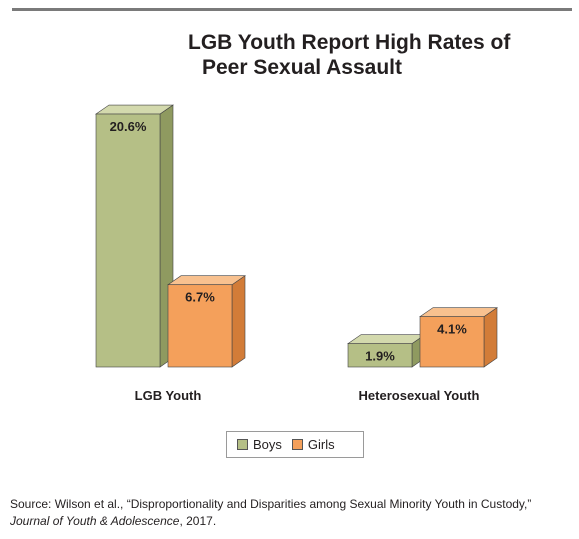  What do you see at coordinates (267, 444) in the screenshot?
I see `legend-label-boys: Boys` at bounding box center [267, 444].